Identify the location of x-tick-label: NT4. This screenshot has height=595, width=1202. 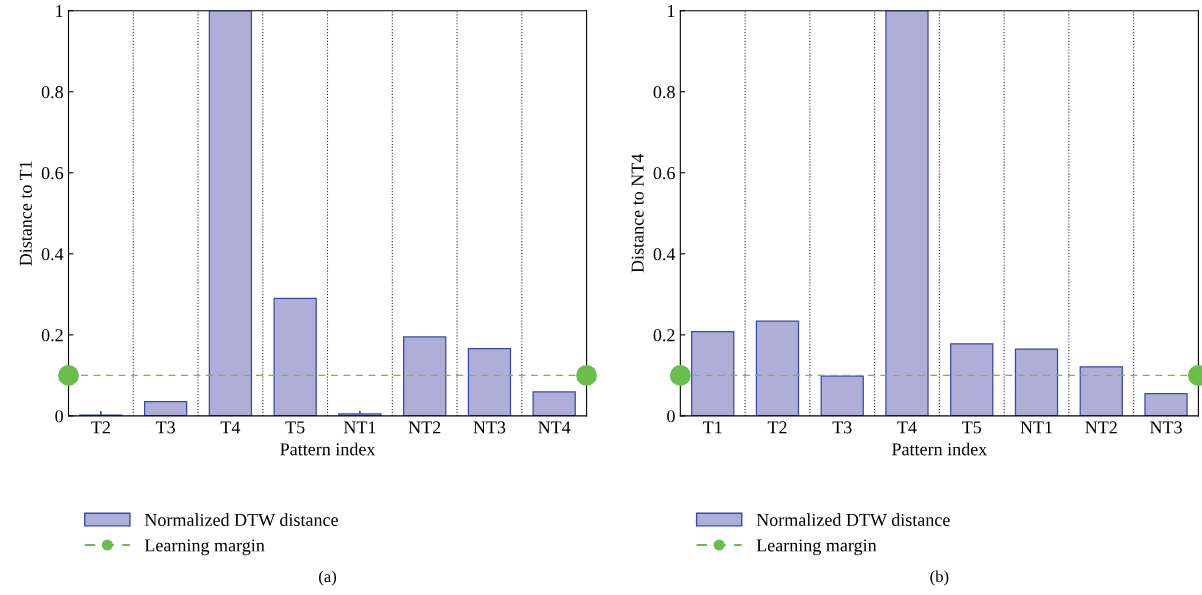
(554, 427).